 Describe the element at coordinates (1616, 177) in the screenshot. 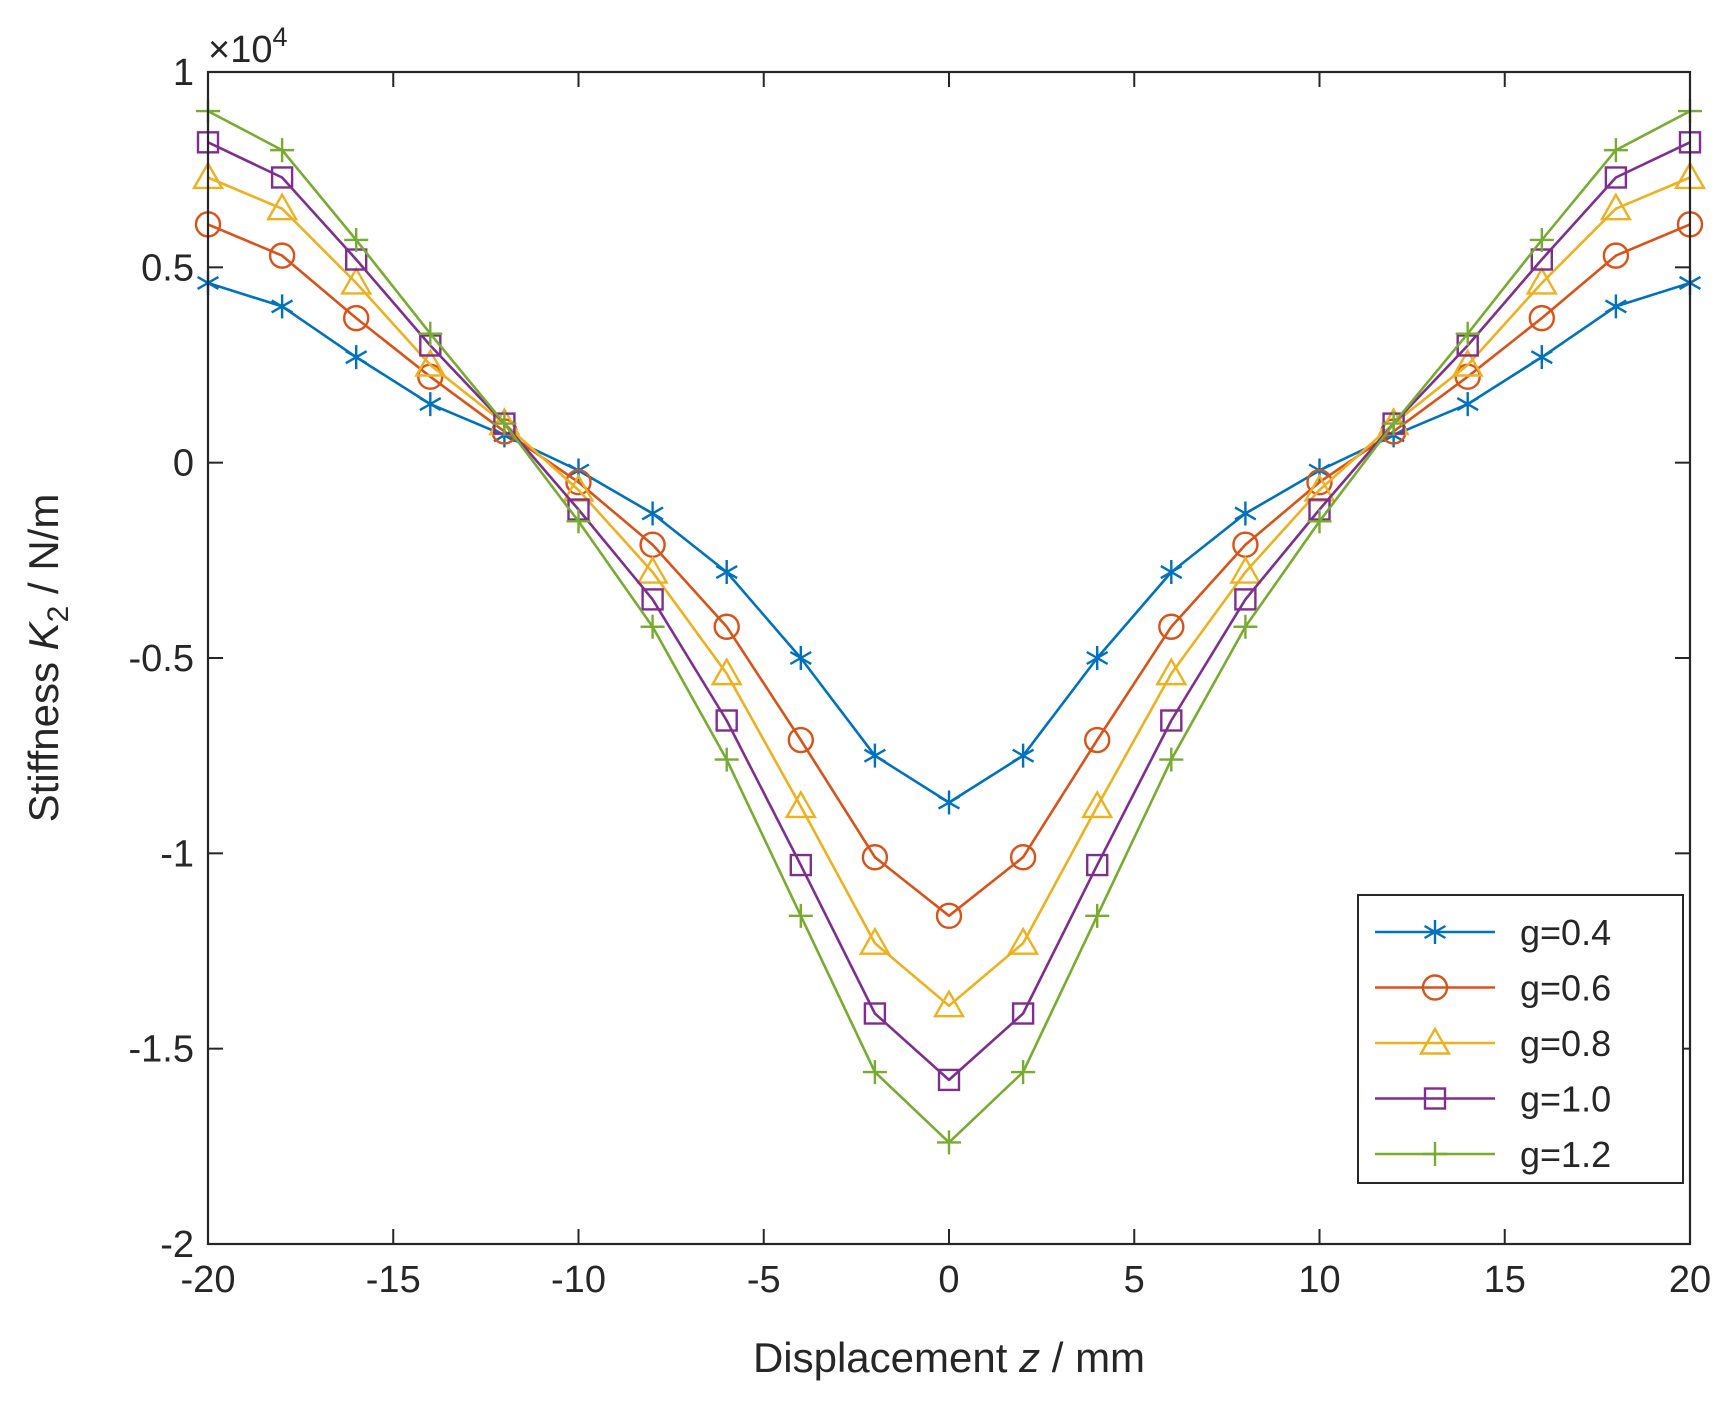

I see `data-point-g=1.0-19` at that location.